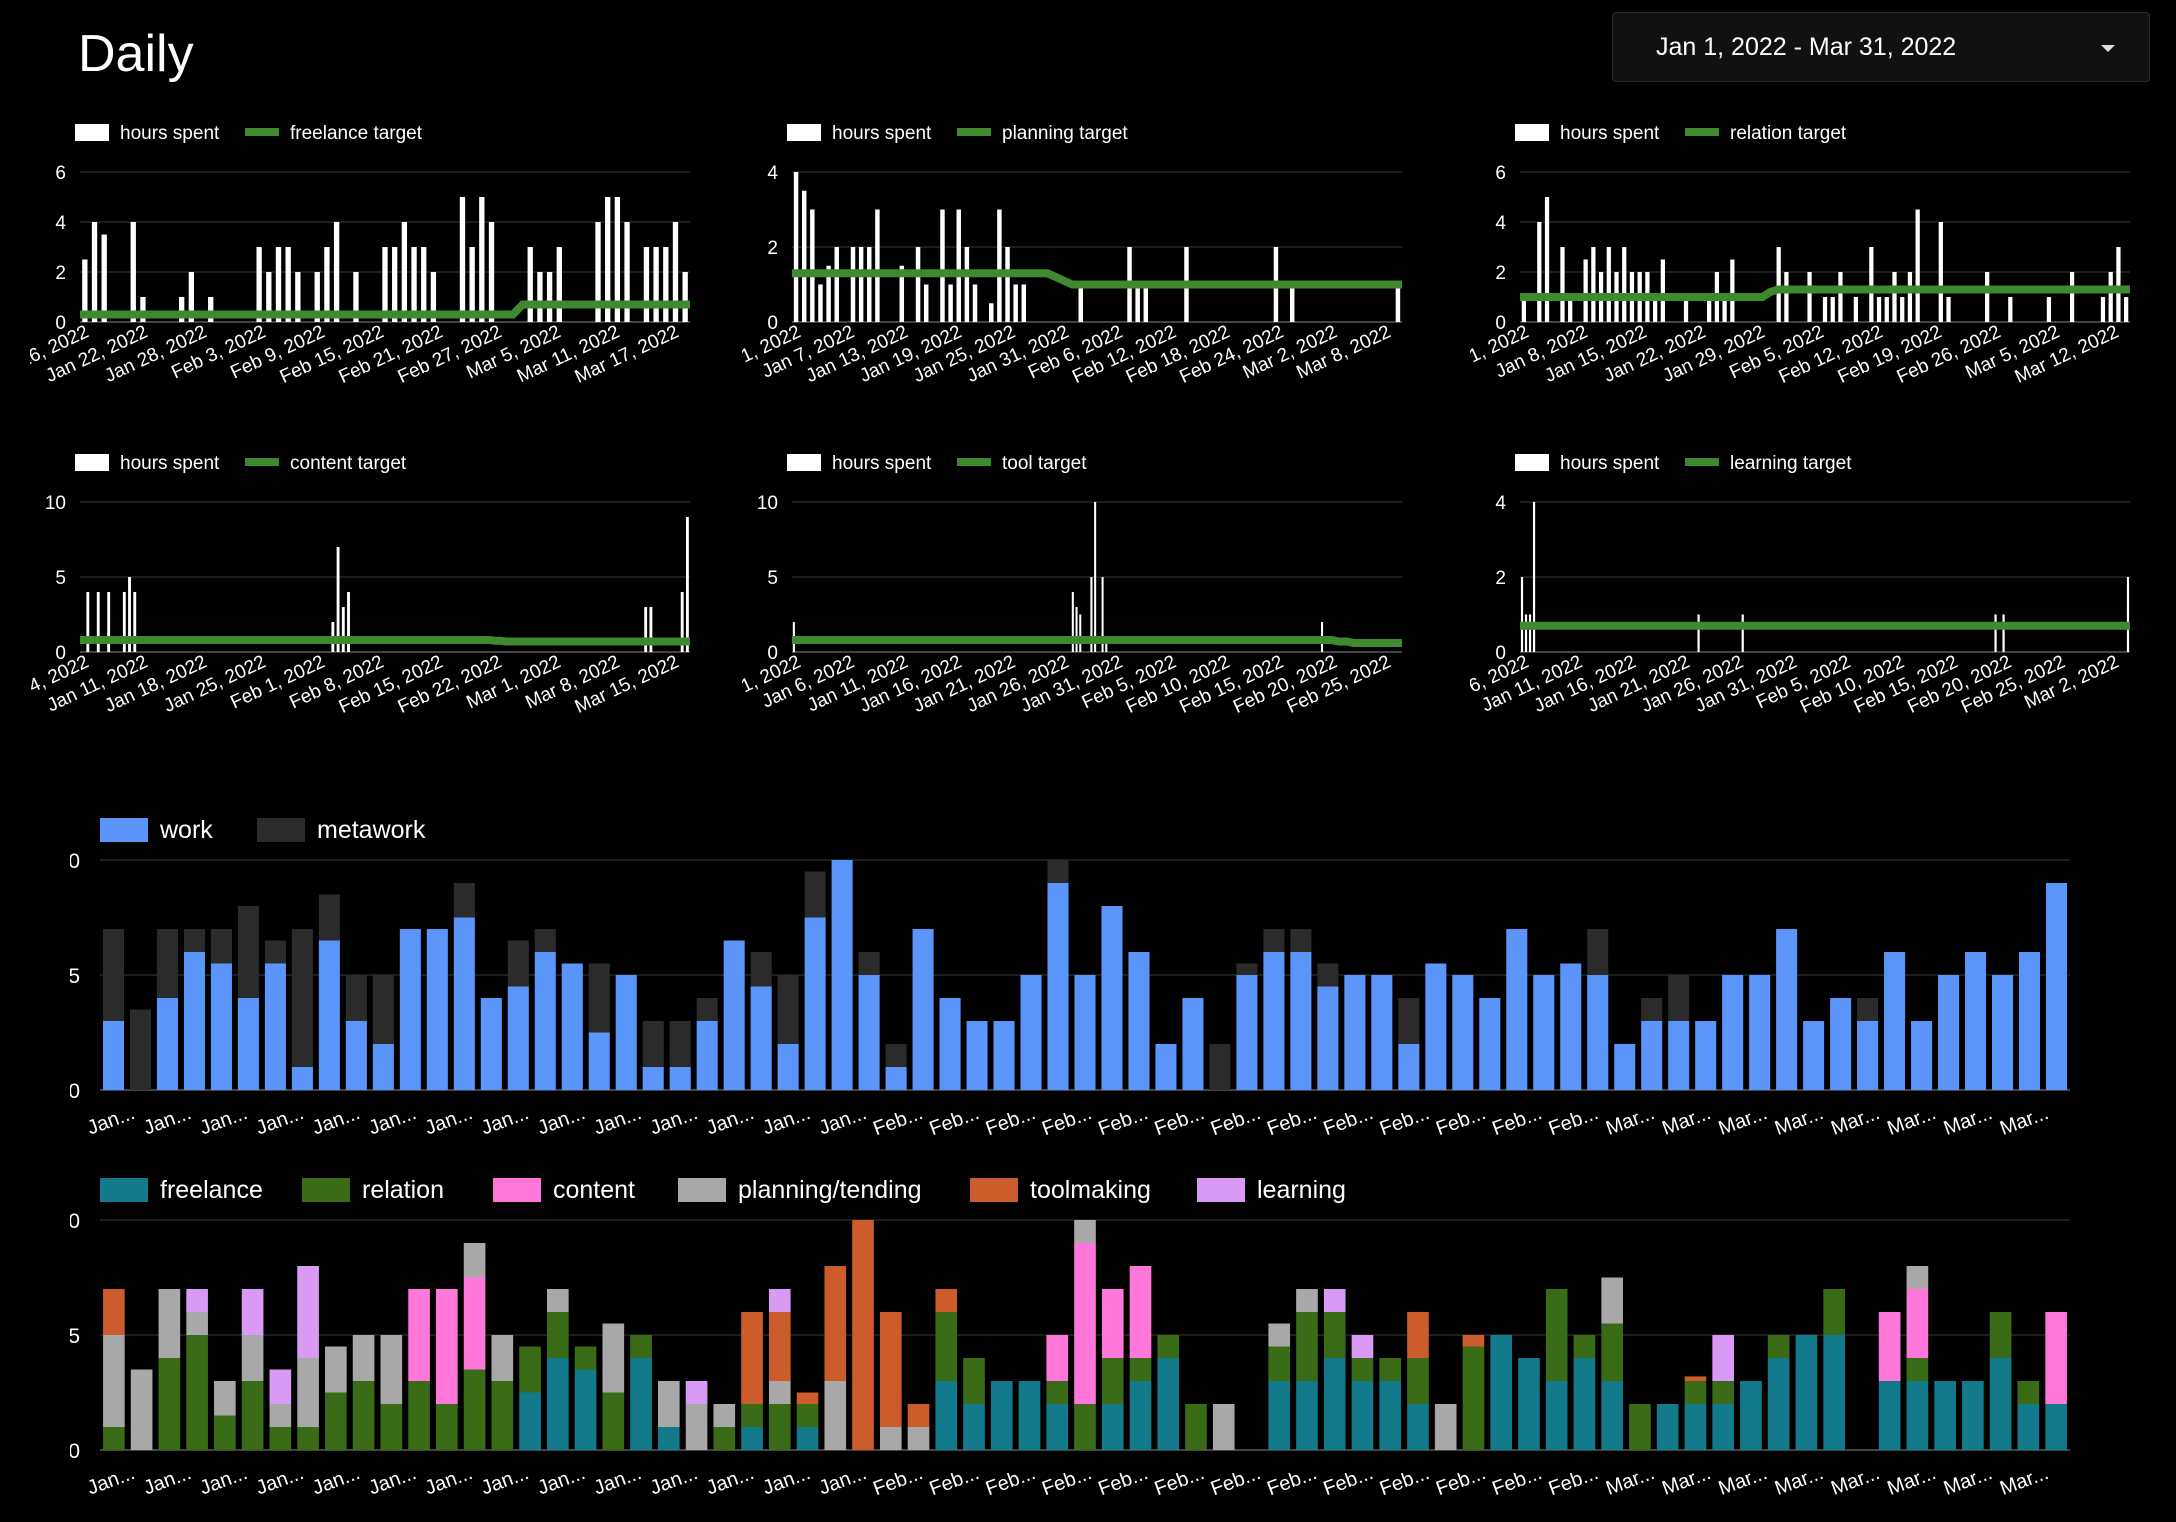 This screenshot has width=2176, height=1522. Describe the element at coordinates (1681, 133) in the screenshot. I see `legend: hours spent relation target` at that location.